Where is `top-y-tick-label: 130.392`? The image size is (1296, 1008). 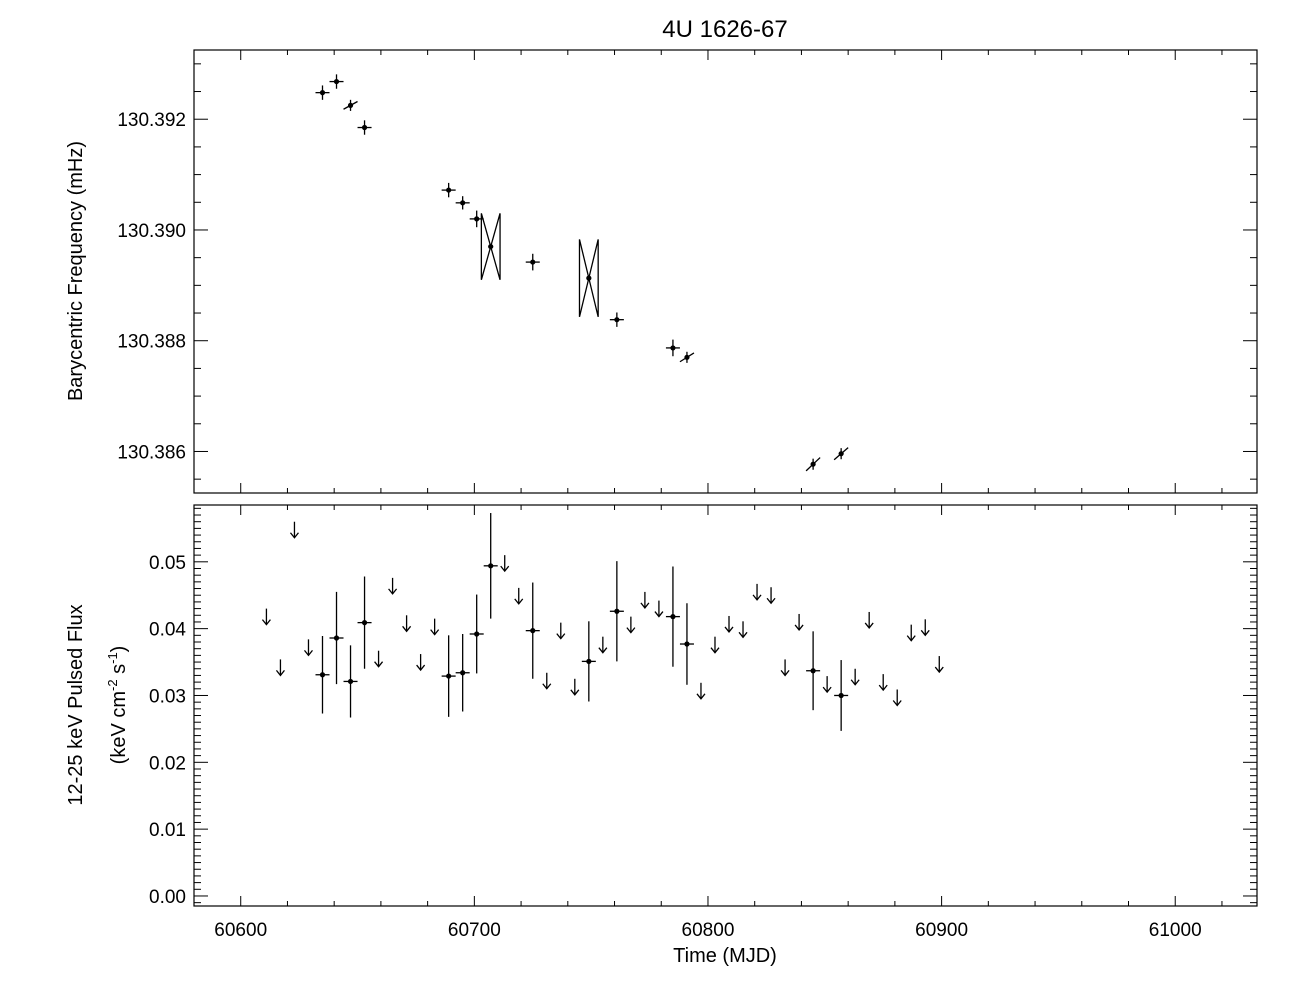
top-y-tick-label: 130.392 is located at coordinates (151, 120).